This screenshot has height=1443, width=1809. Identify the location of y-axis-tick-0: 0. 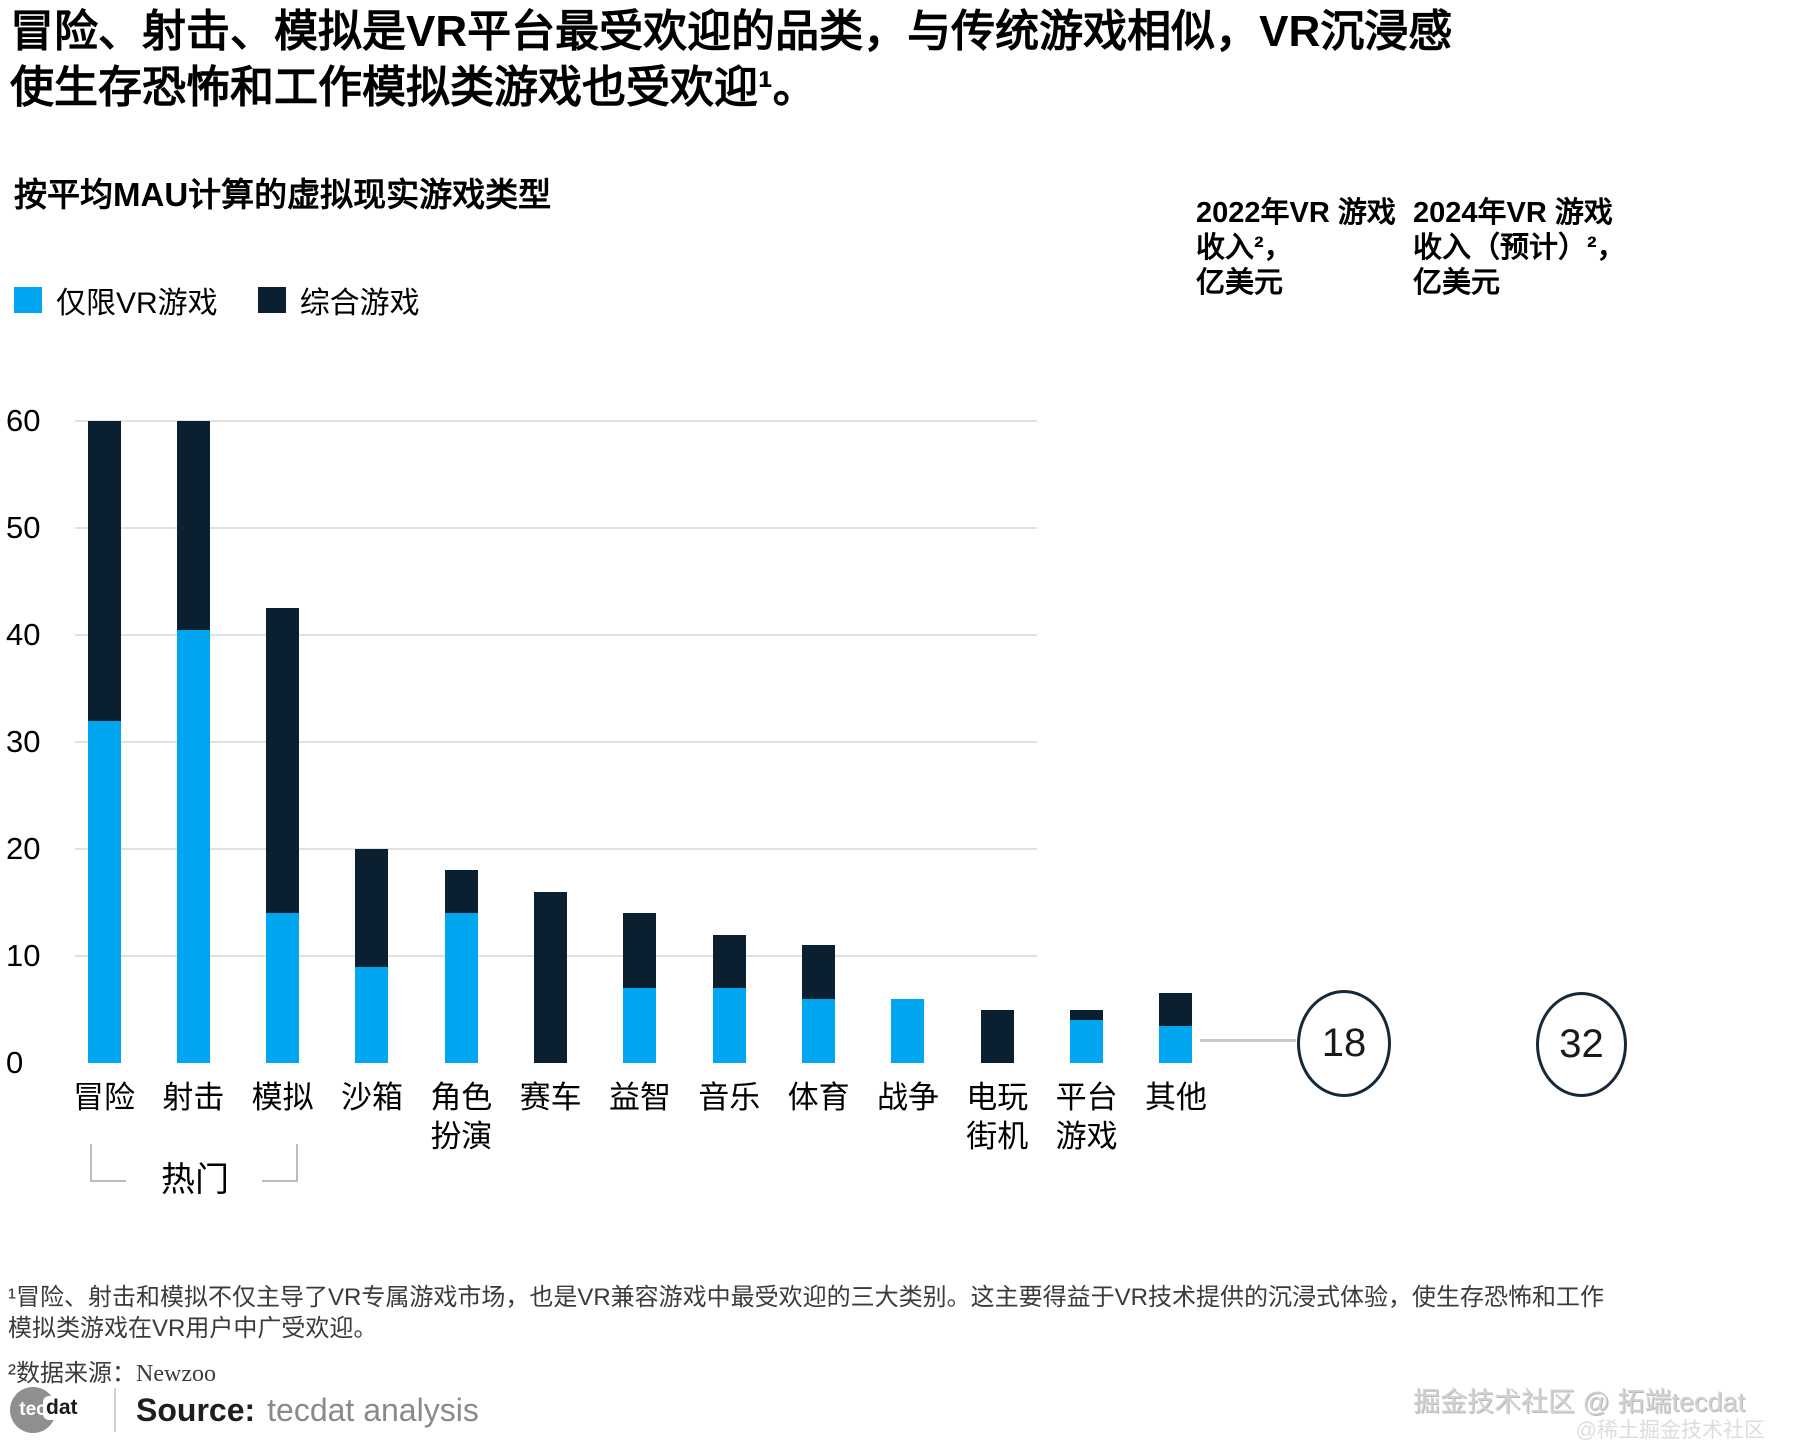
(15, 1062).